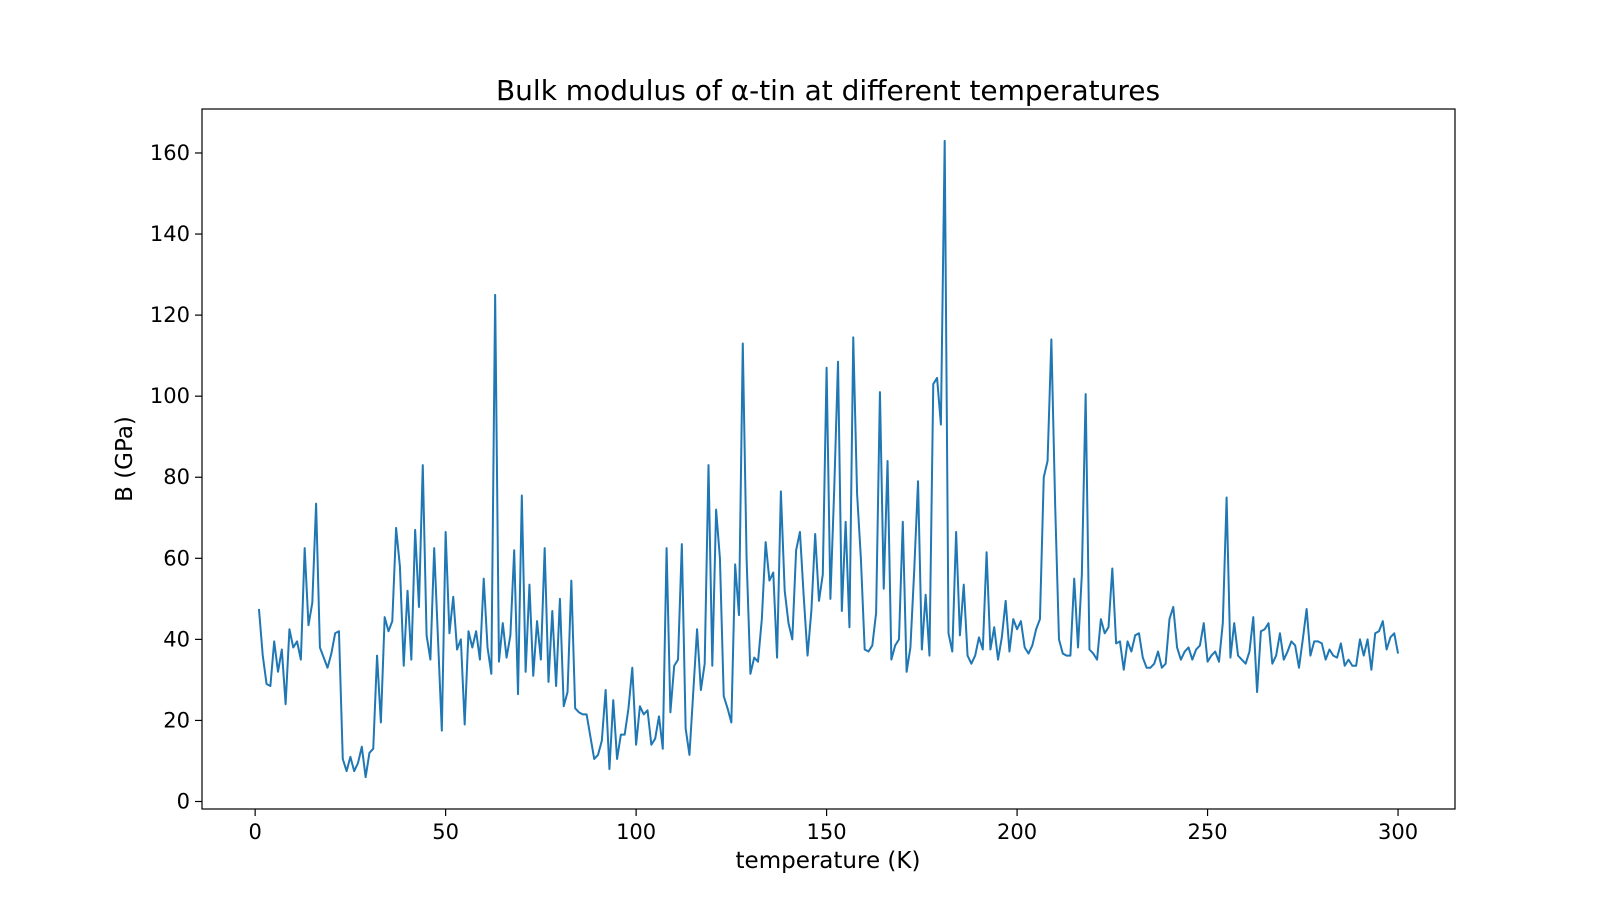 The width and height of the screenshot is (1600, 900). I want to click on x-tick-label: 250, so click(1208, 832).